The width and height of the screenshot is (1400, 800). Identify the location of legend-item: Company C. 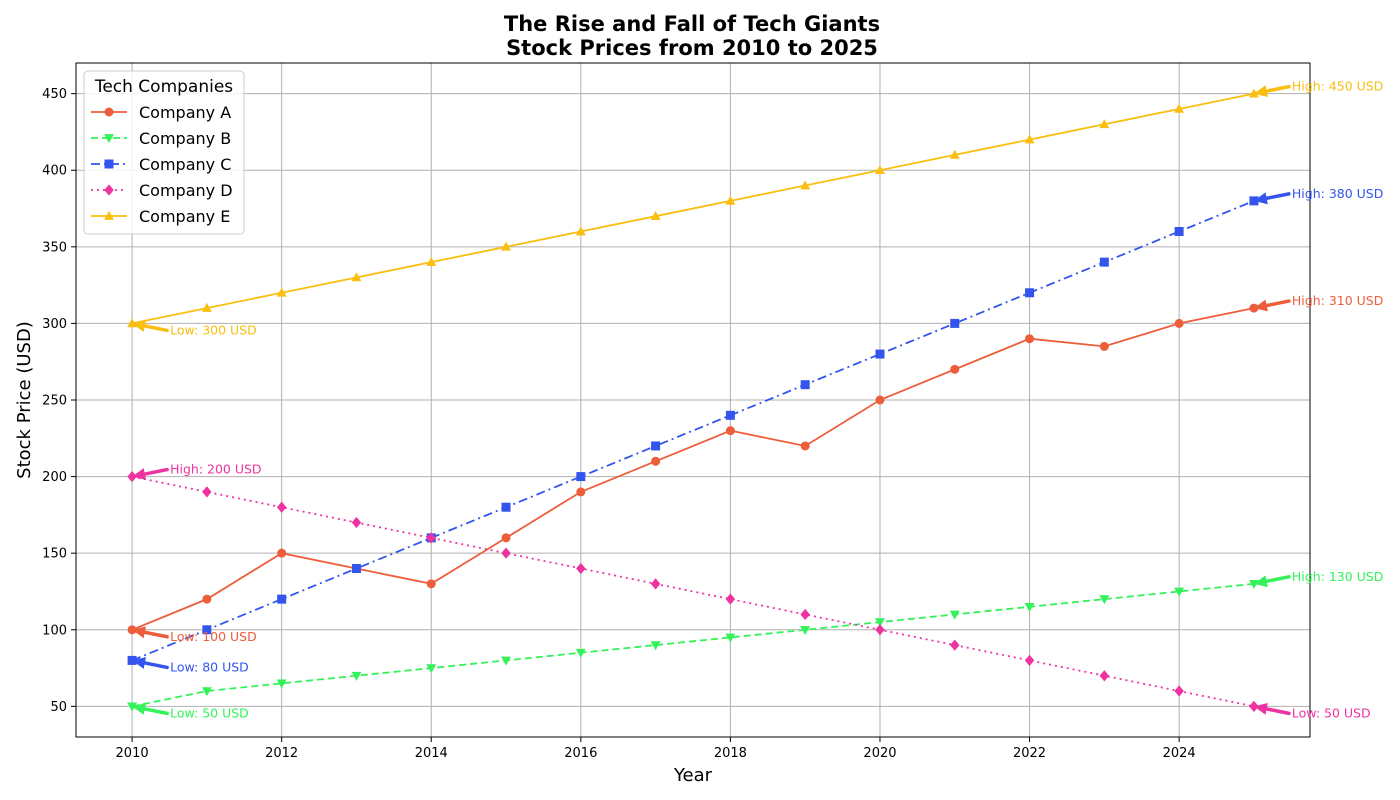
(161, 164).